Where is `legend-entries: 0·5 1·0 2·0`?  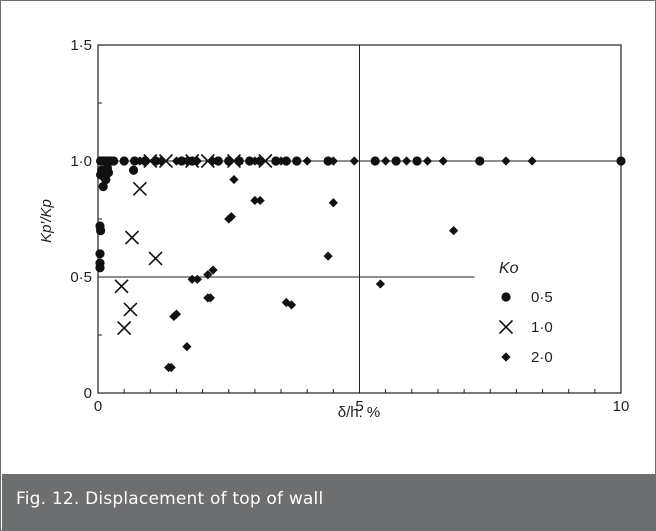
legend-entries: 0·5 1·0 2·0 is located at coordinates (525, 327).